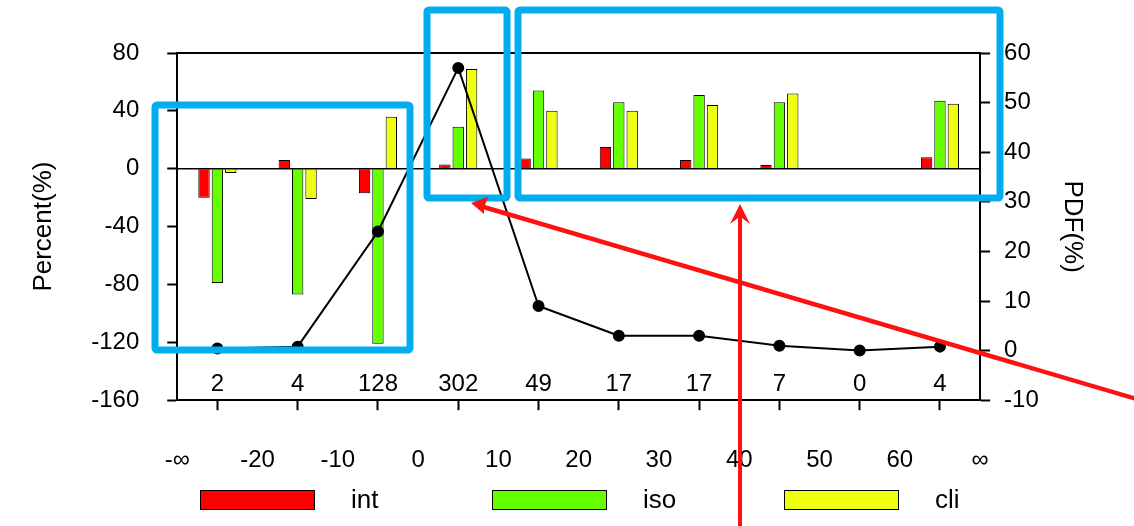 The width and height of the screenshot is (1134, 526). Describe the element at coordinates (947, 499) in the screenshot. I see `legend-label: cli` at that location.